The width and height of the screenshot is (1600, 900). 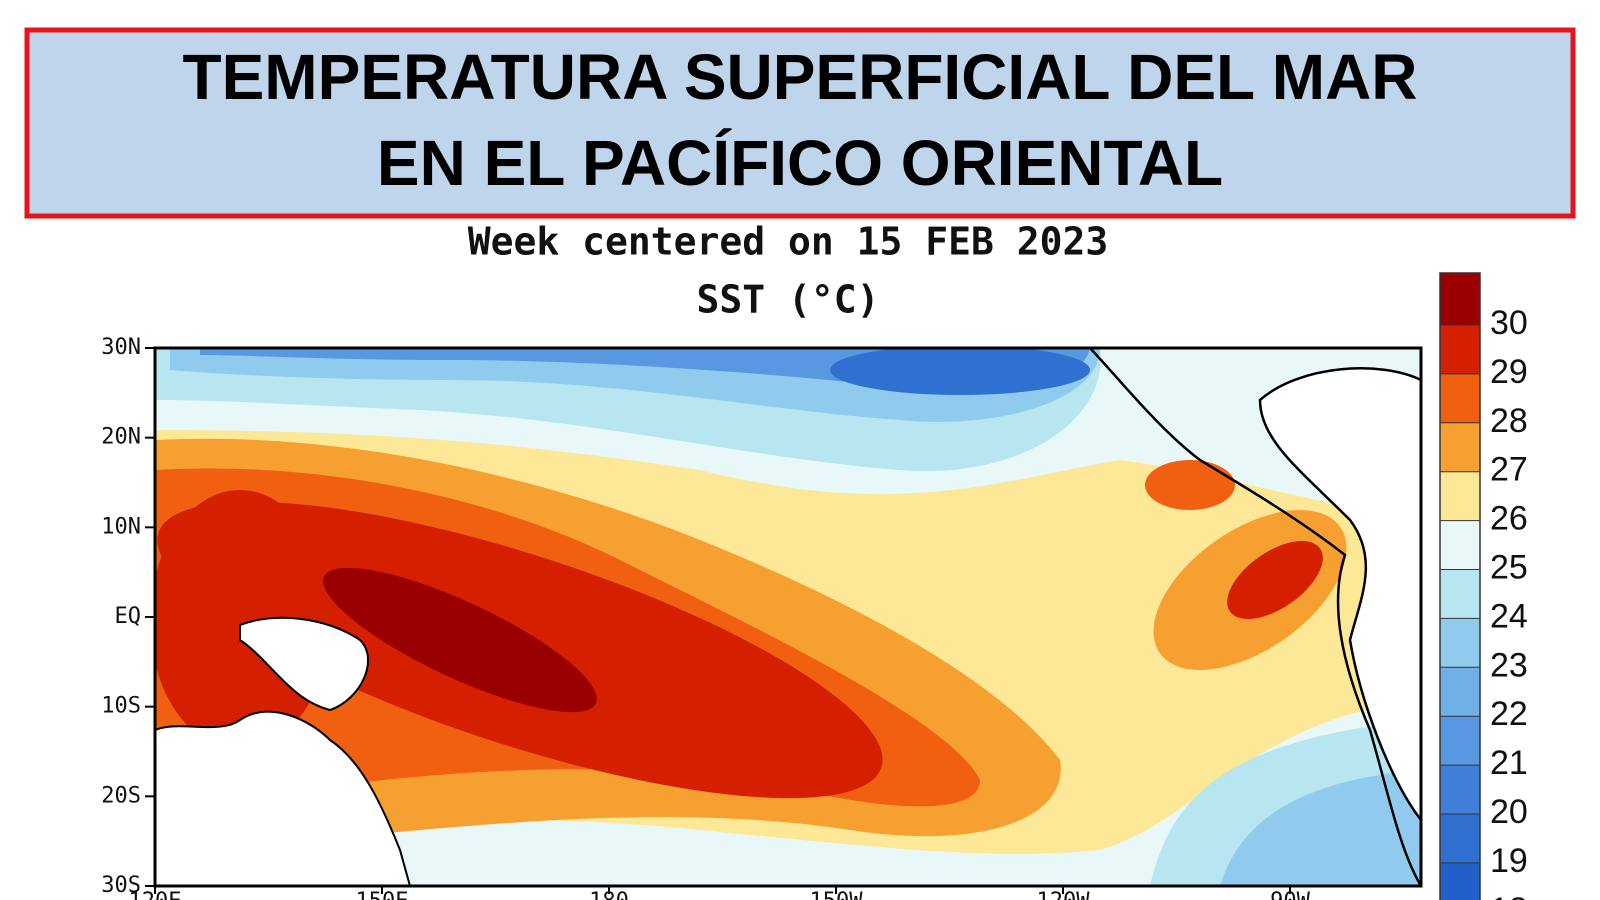 I want to click on lon-tick-label: 90W, so click(x=1290, y=894).